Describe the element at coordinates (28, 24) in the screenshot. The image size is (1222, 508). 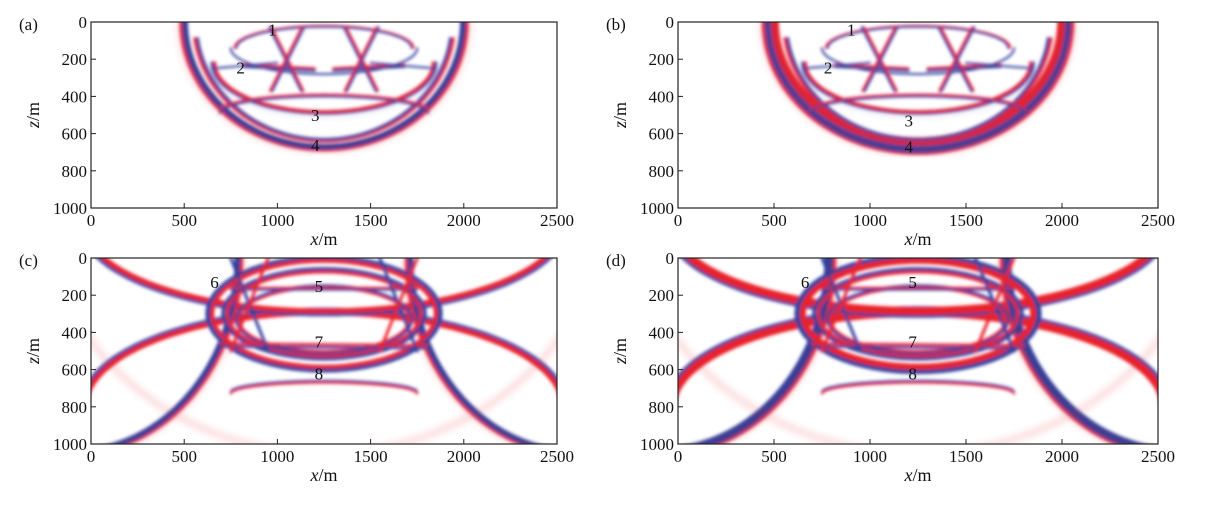
I see `panel-label: (a)` at that location.